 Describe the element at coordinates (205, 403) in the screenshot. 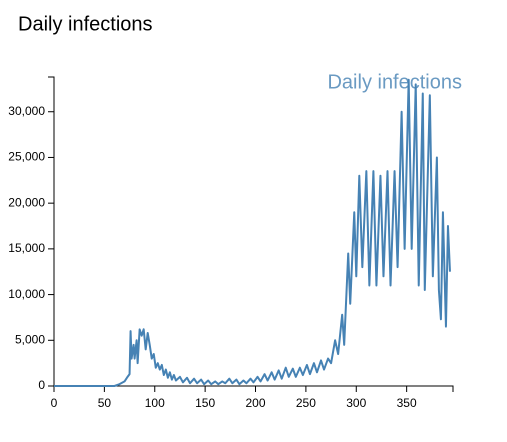

I see `x-tick-label: 150` at that location.